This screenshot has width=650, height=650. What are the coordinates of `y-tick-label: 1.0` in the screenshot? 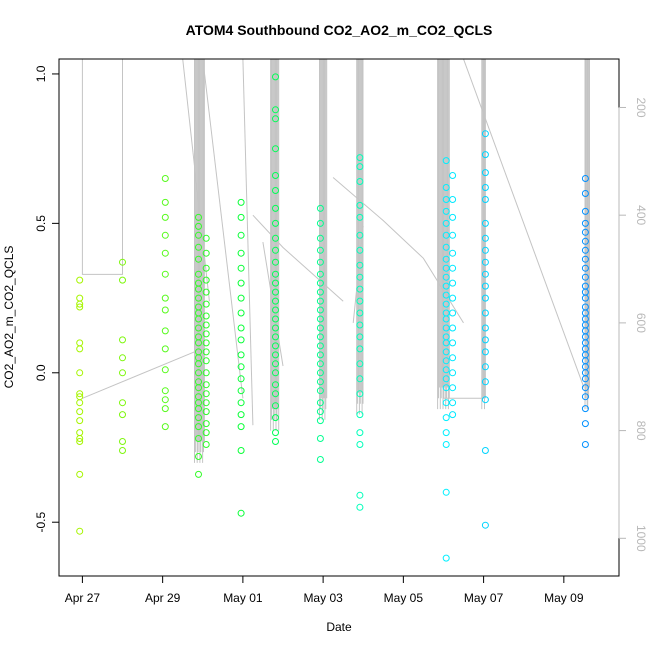 It's located at (41, 73).